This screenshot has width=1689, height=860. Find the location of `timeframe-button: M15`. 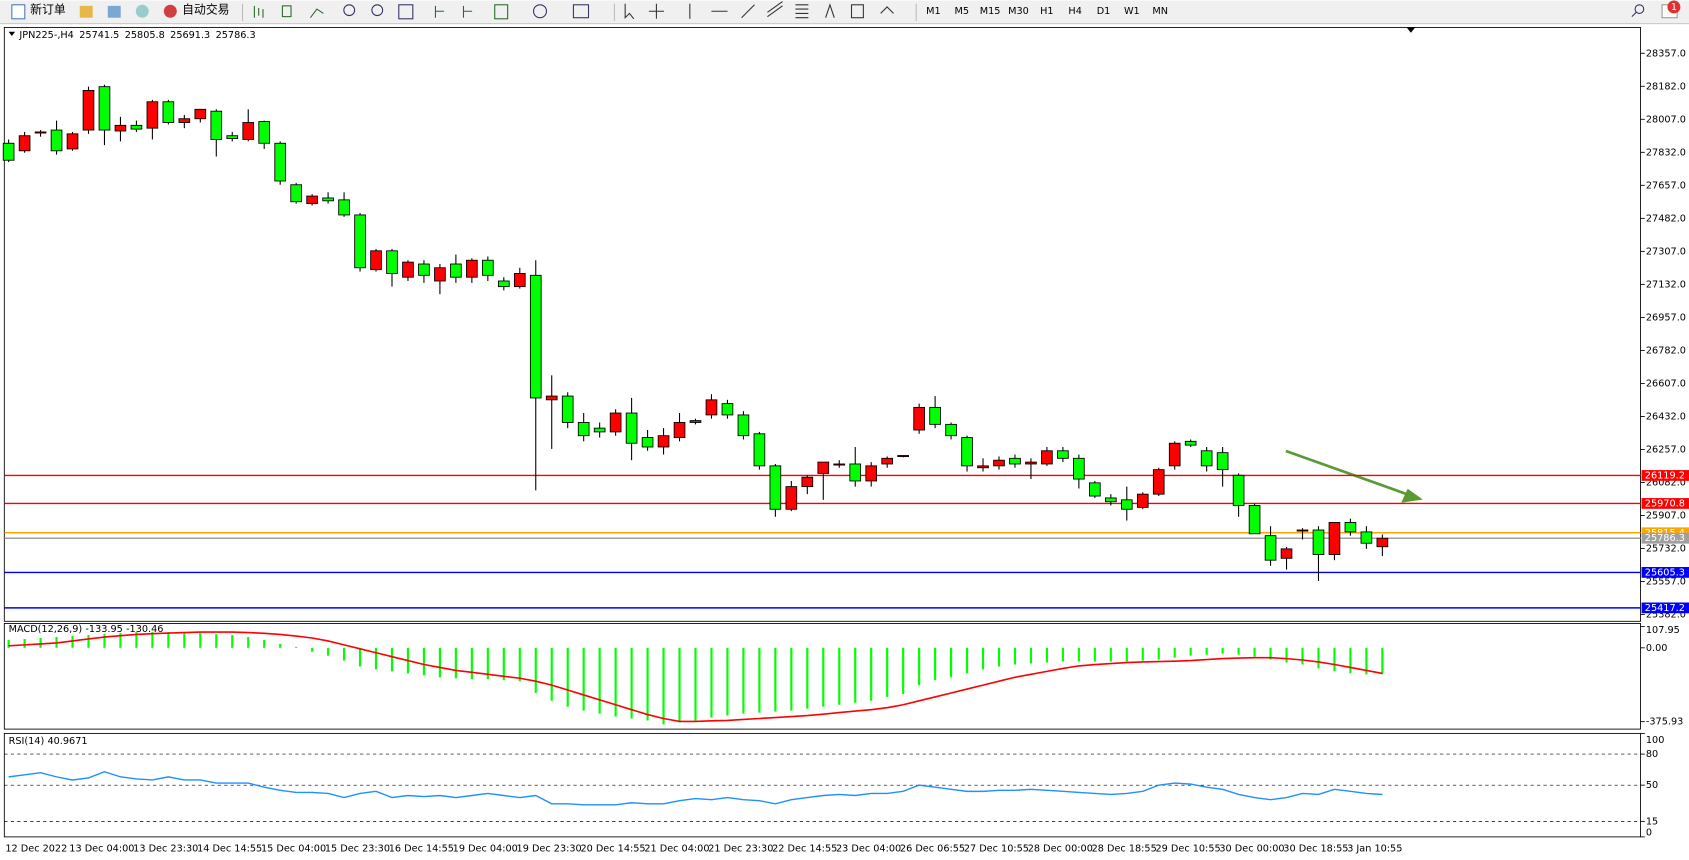

timeframe-button: M15 is located at coordinates (990, 11).